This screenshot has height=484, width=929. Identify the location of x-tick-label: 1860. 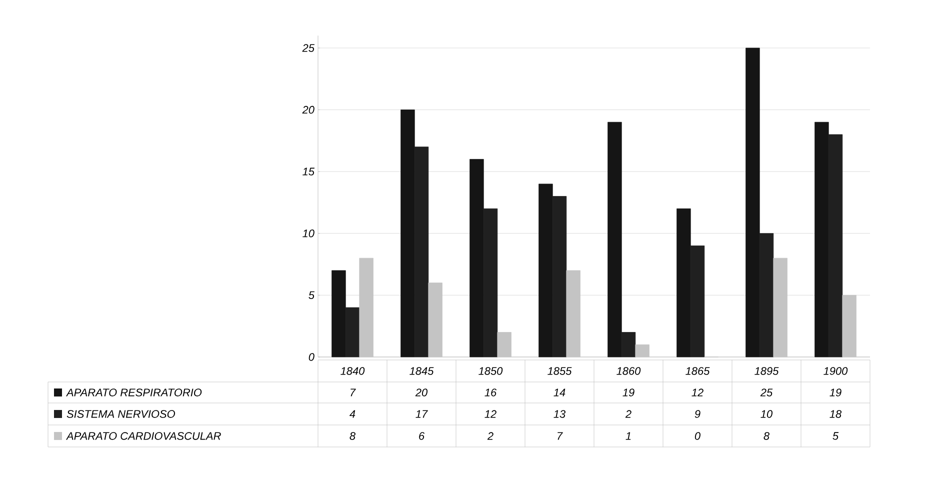
(628, 371).